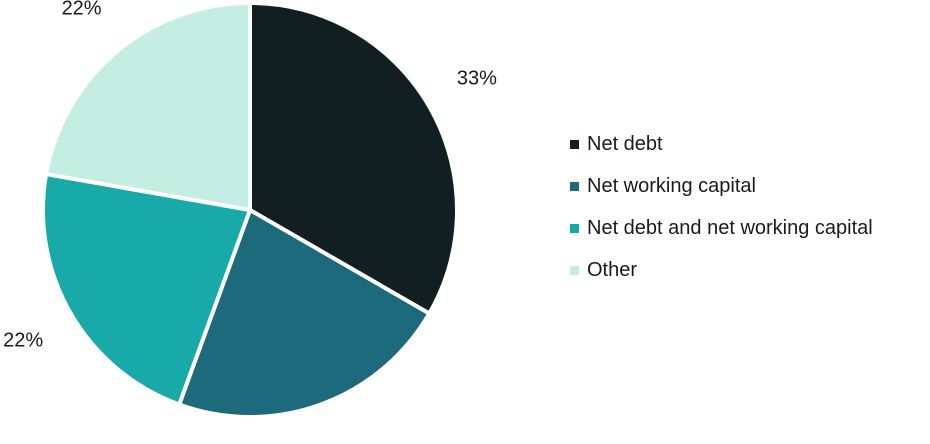  Describe the element at coordinates (146, 289) in the screenshot. I see `pie-slice-net-debt-and-net-working-capital` at that location.